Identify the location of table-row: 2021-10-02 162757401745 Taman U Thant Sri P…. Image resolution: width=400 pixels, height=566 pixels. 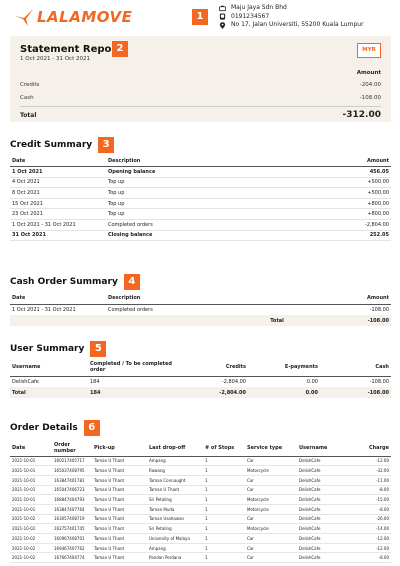
(200, 528).